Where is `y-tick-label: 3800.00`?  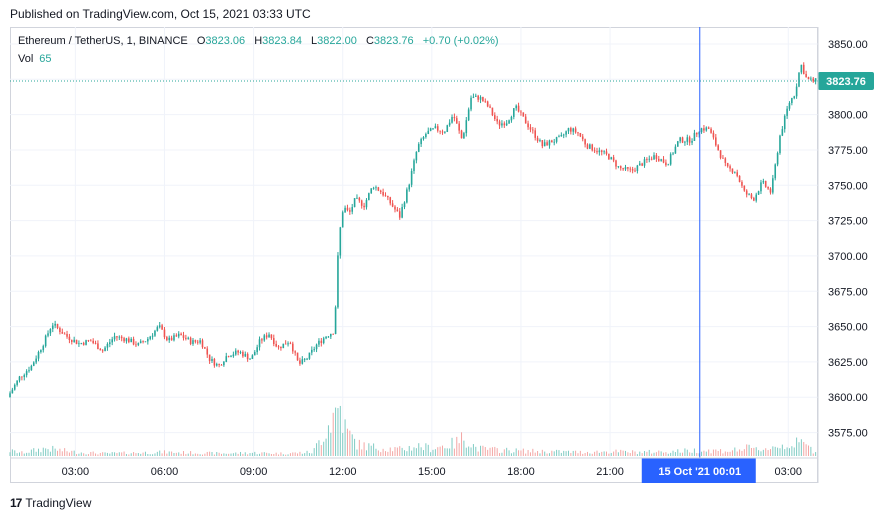 y-tick-label: 3800.00 is located at coordinates (848, 116).